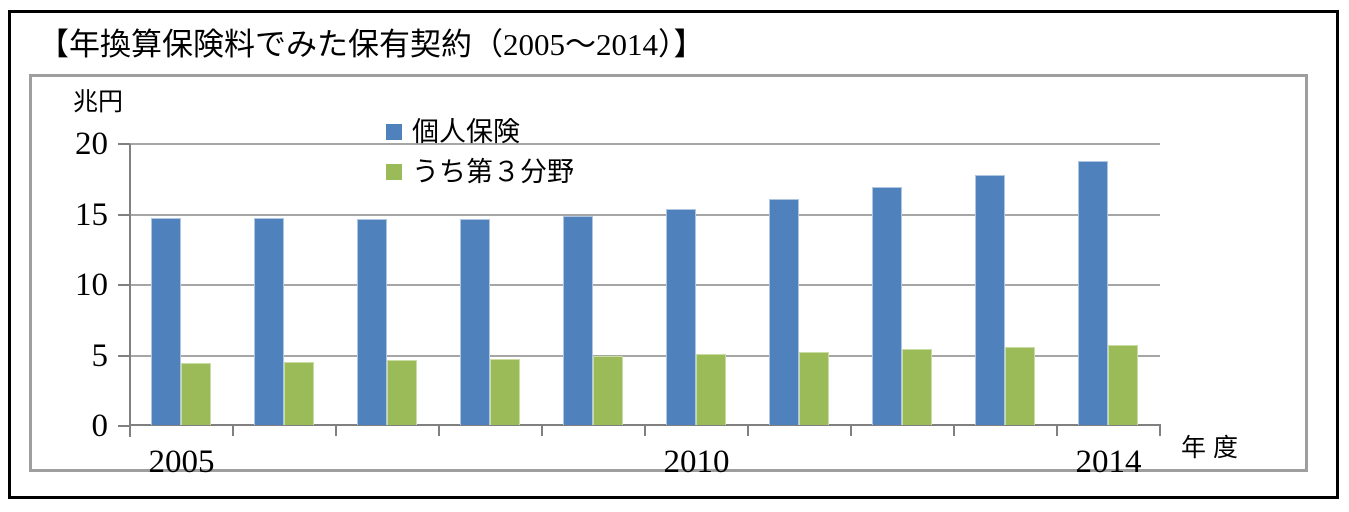 The height and width of the screenshot is (512, 1349). I want to click on bar-individual-2012, so click(887, 306).